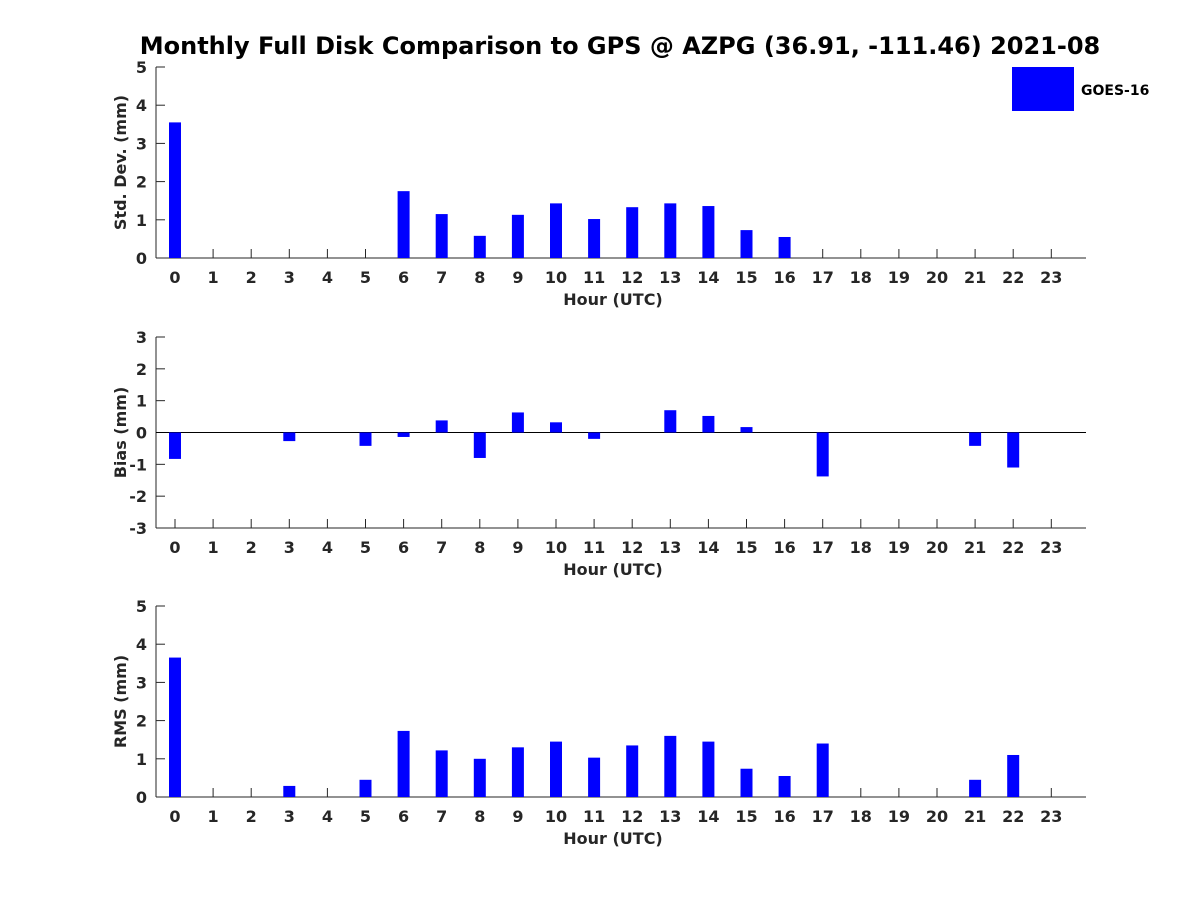 The image size is (1200, 900). Describe the element at coordinates (1043, 89) in the screenshot. I see `legend-swatch` at that location.